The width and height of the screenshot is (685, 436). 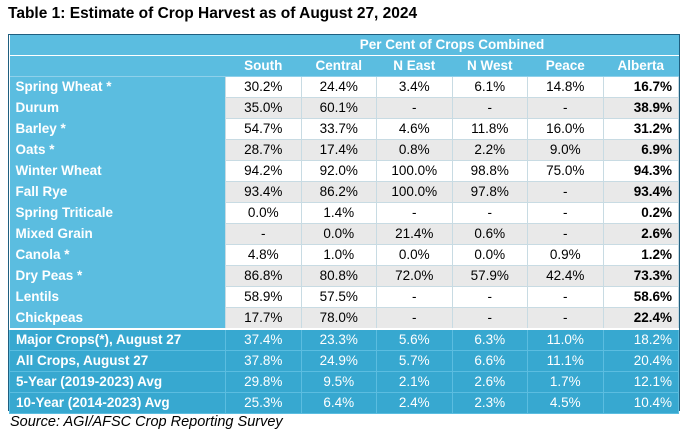 I want to click on header-corner, so click(x=117, y=45).